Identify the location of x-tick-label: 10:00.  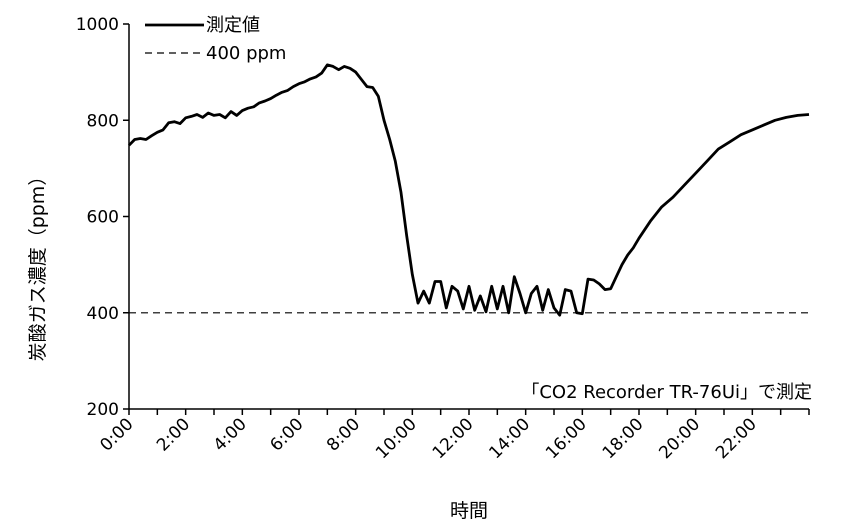
(396, 438).